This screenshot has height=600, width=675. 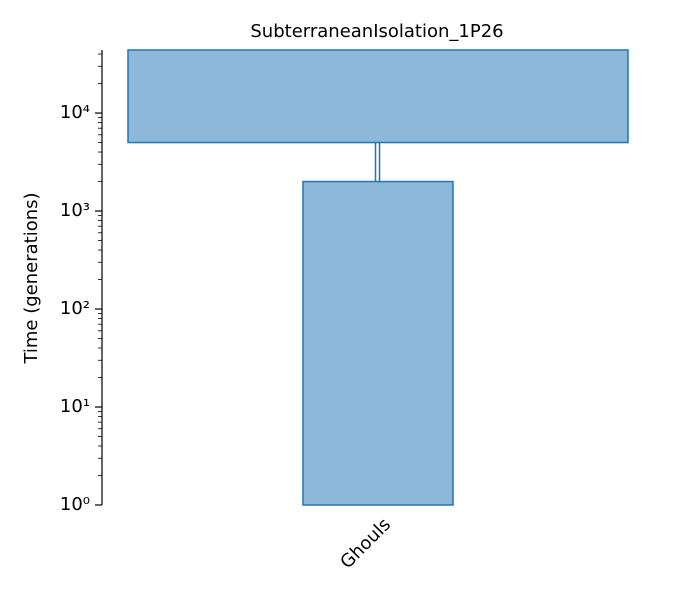 I want to click on y-axis-label: Time (generations), so click(x=31, y=278).